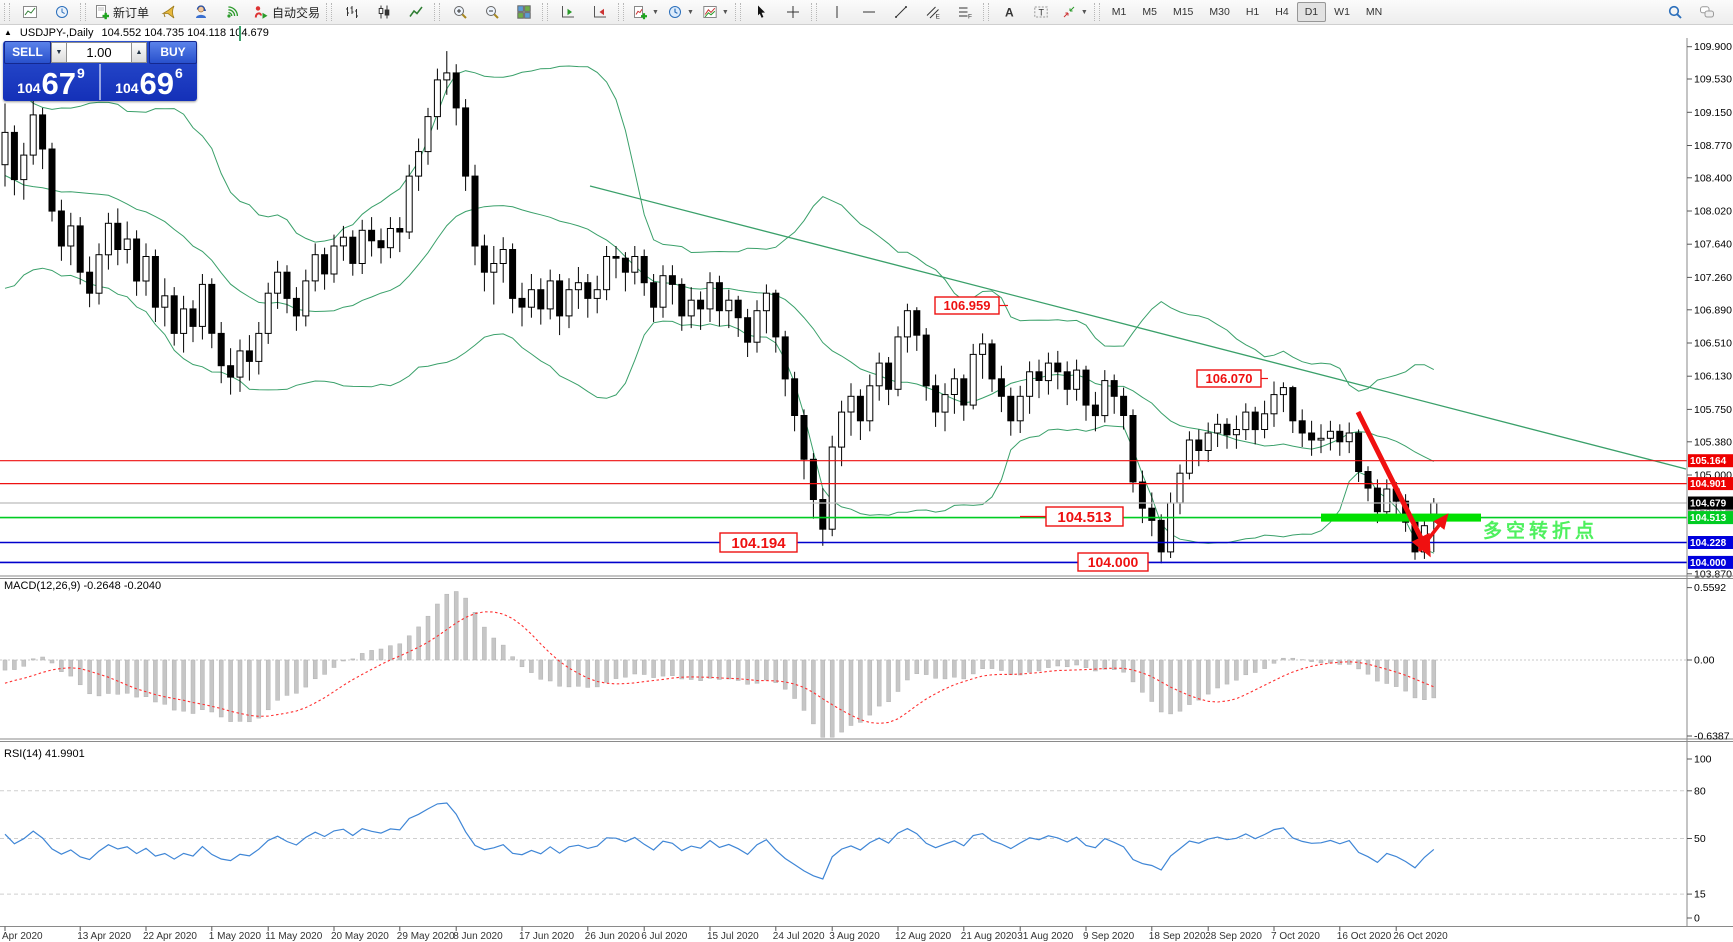 This screenshot has height=942, width=1733. Describe the element at coordinates (352, 12) in the screenshot. I see `bar-chart-button` at that location.